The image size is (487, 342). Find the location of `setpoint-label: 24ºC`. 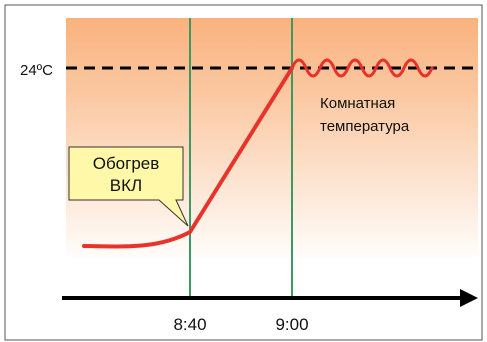

setpoint-label: 24ºC is located at coordinates (36, 70).